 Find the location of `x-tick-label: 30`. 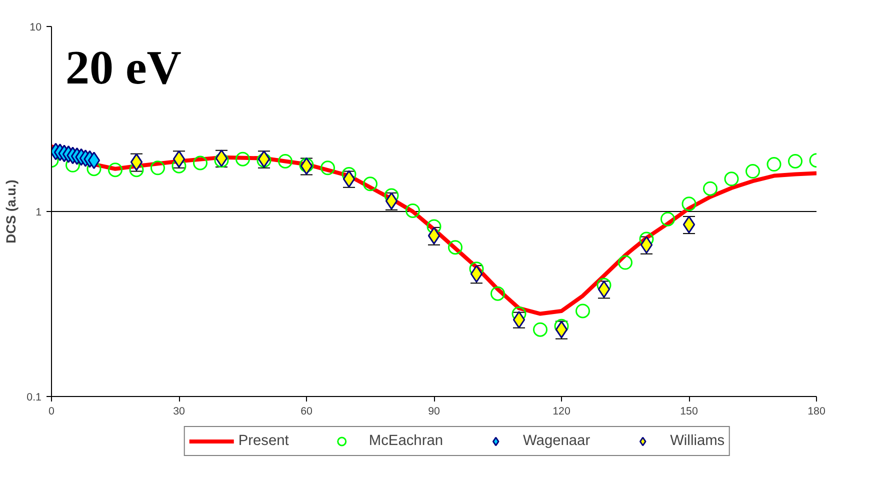

x-tick-label: 30 is located at coordinates (179, 412).